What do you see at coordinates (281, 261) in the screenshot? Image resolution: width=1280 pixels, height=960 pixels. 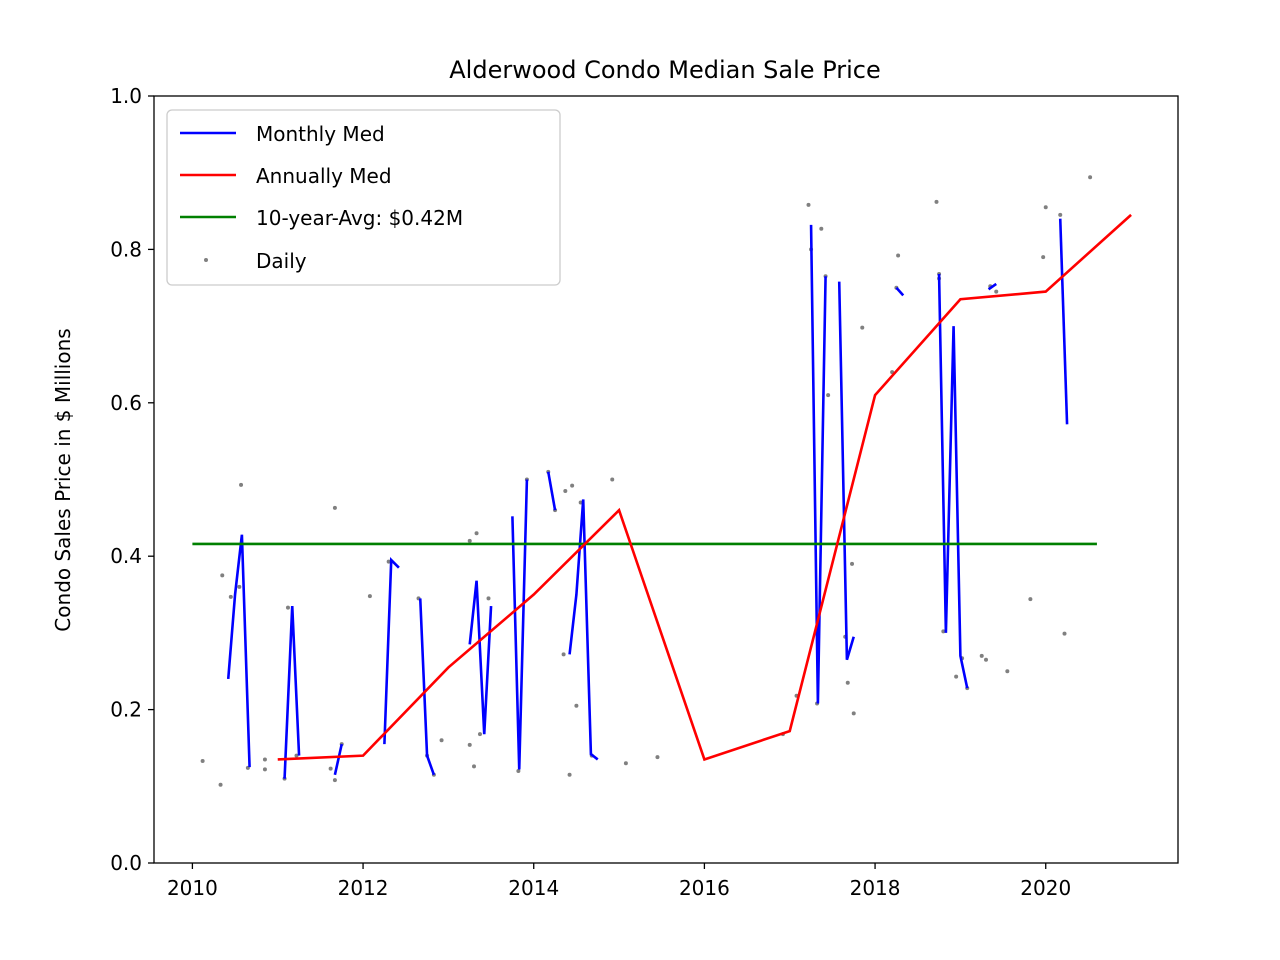 I see `legend-label-daily: Daily` at bounding box center [281, 261].